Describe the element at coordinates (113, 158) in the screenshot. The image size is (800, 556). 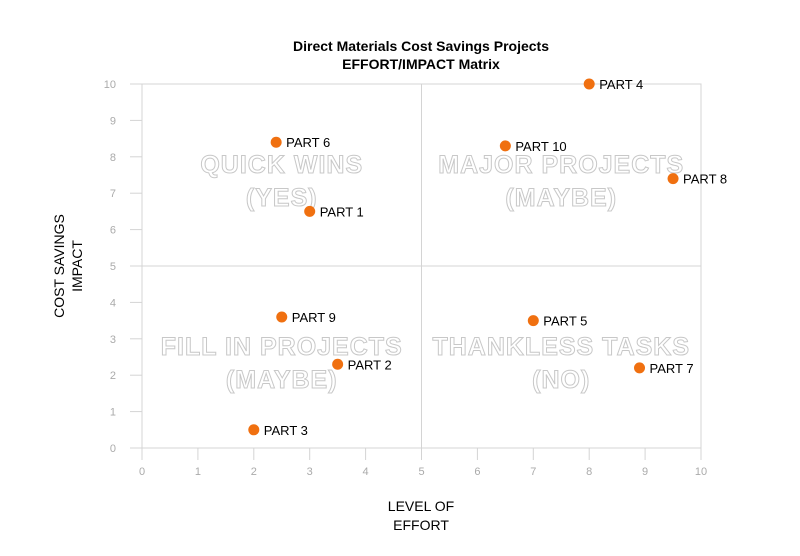
I see `y-tick-label: 8` at that location.